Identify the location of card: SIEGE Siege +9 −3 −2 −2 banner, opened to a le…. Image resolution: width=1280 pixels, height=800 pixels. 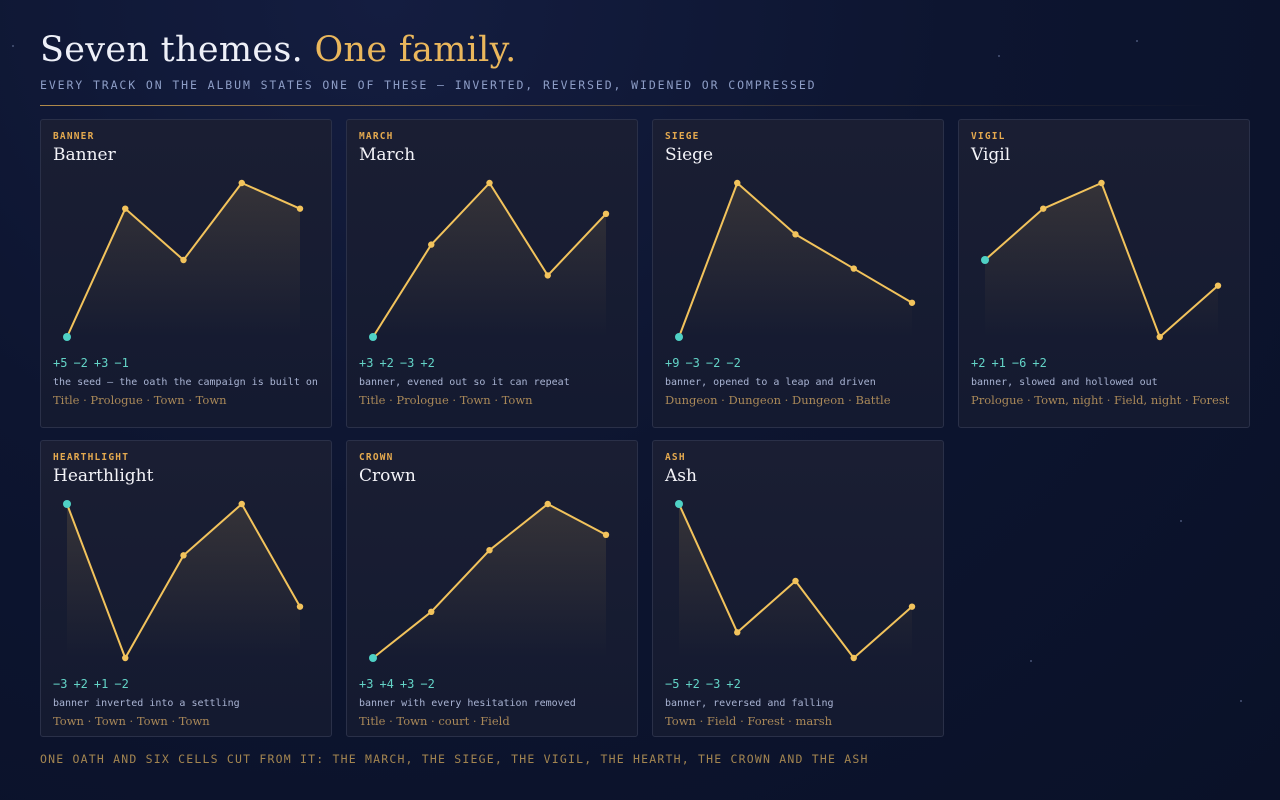
(798, 273).